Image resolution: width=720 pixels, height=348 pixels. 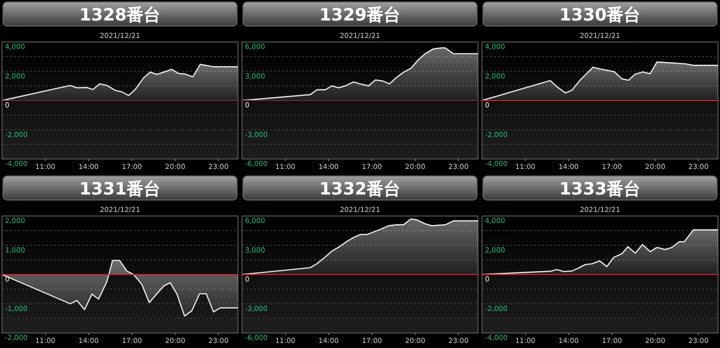 I want to click on chart-title: 1328番台, so click(x=120, y=16).